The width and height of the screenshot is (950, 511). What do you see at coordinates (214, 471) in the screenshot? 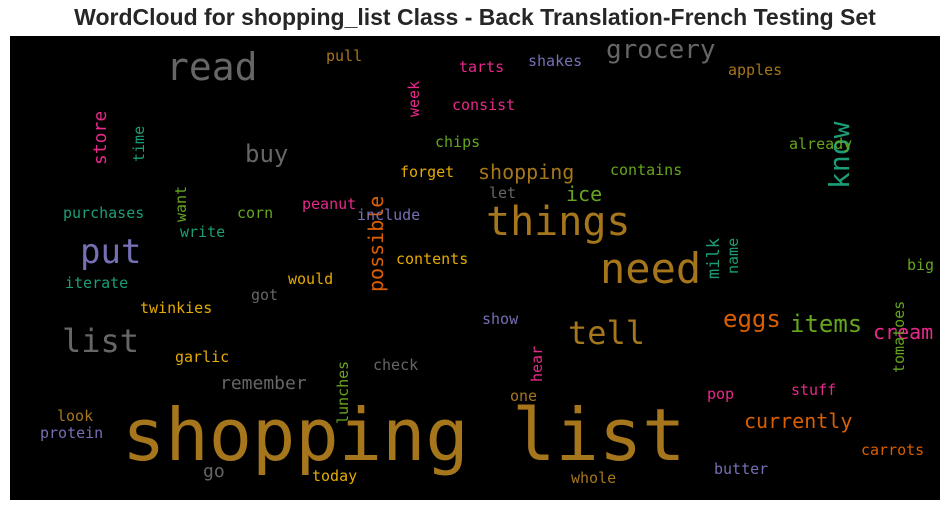
I see `word-go: go` at bounding box center [214, 471].